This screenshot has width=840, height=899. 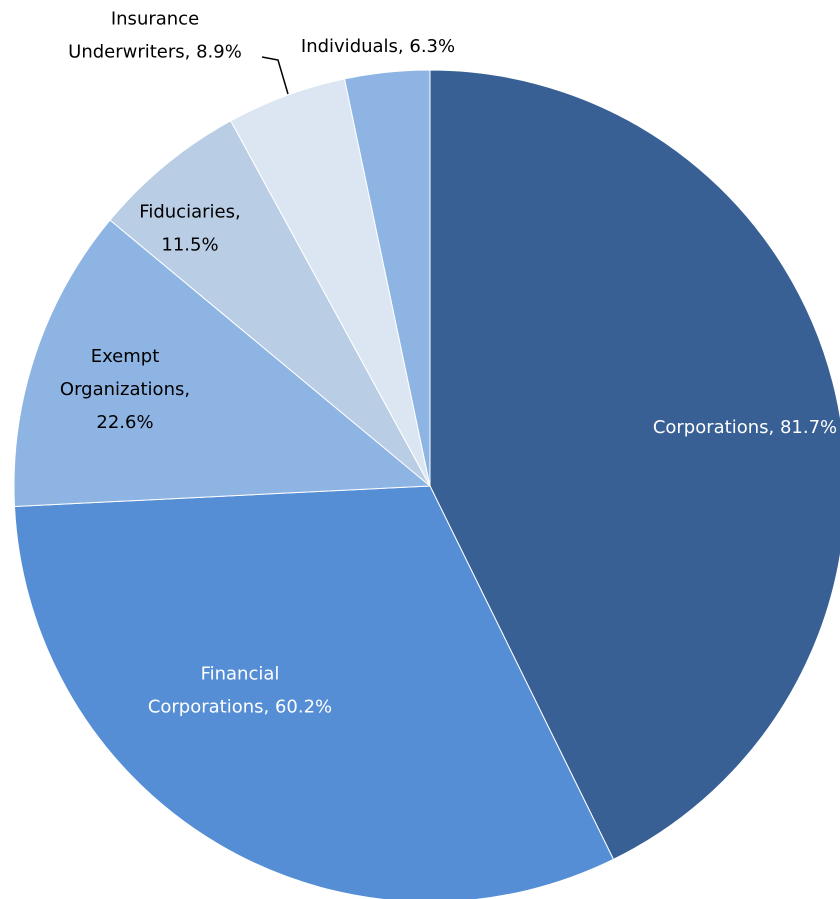 I want to click on data-label: Fiduciaries, 11.5%, so click(x=189, y=229).